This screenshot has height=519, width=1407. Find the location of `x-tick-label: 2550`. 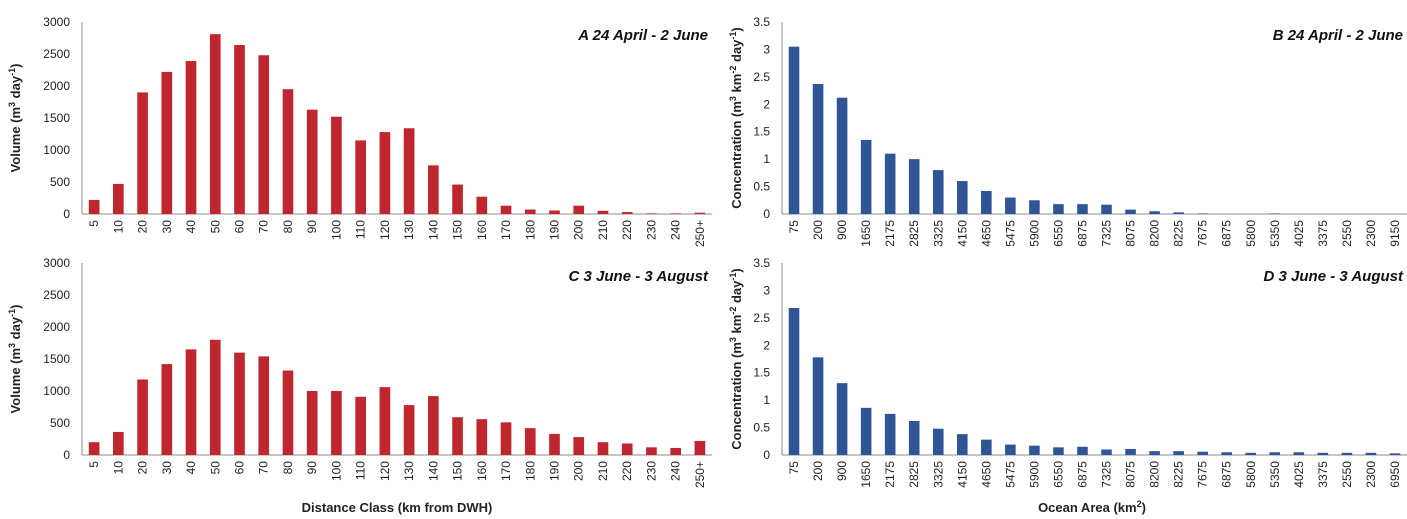

x-tick-label: 2550 is located at coordinates (1347, 474).